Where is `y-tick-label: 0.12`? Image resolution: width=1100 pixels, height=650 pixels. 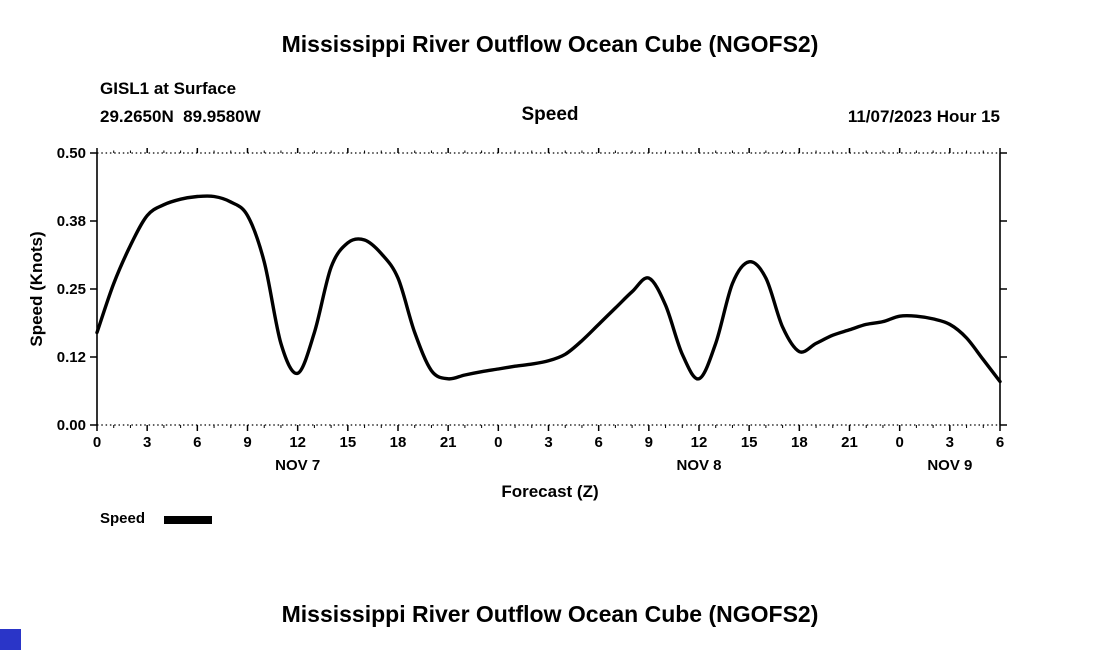
y-tick-label: 0.12 is located at coordinates (71, 357).